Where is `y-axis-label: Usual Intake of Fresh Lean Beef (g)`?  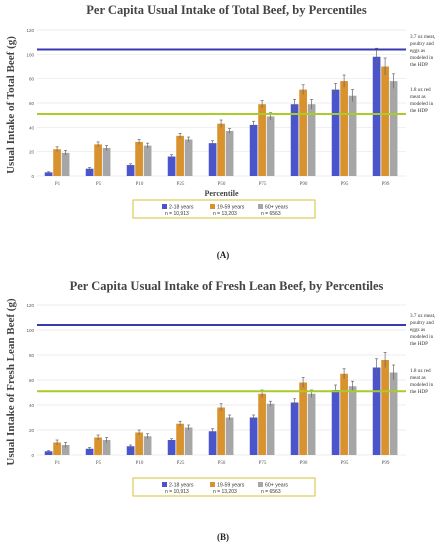
y-axis-label: Usual Intake of Fresh Lean Beef (g) is located at coordinates (11, 382).